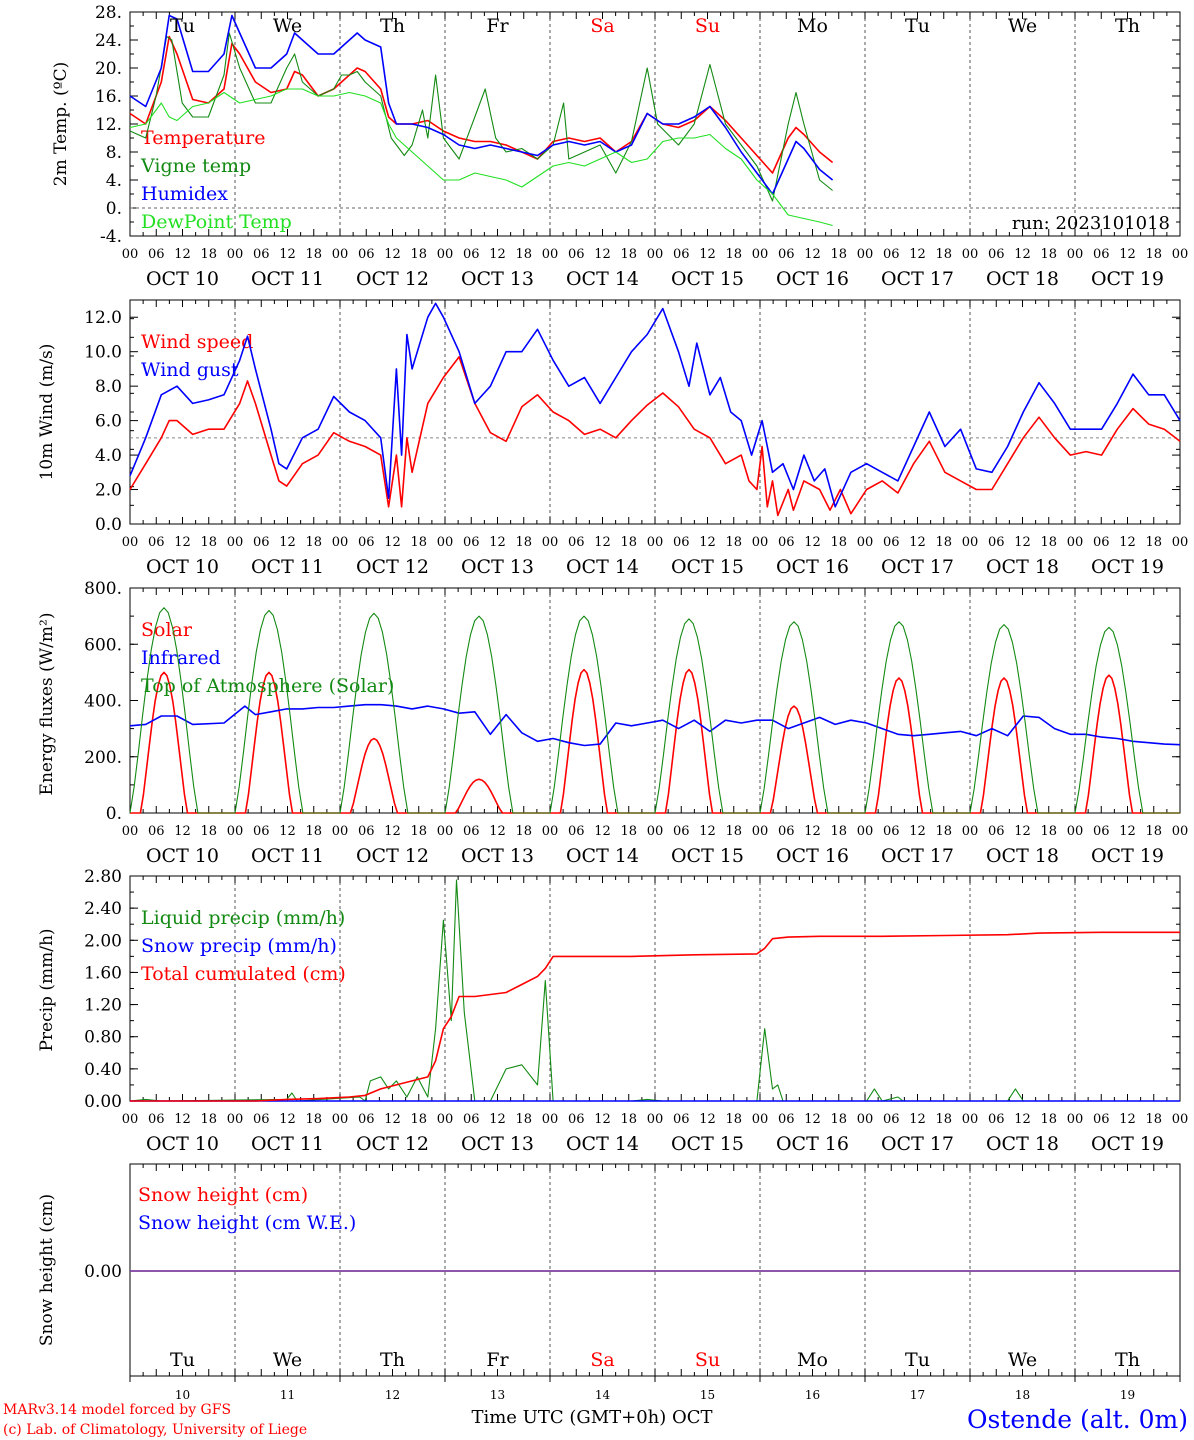  I want to click on day-name: Th, so click(1127, 26).